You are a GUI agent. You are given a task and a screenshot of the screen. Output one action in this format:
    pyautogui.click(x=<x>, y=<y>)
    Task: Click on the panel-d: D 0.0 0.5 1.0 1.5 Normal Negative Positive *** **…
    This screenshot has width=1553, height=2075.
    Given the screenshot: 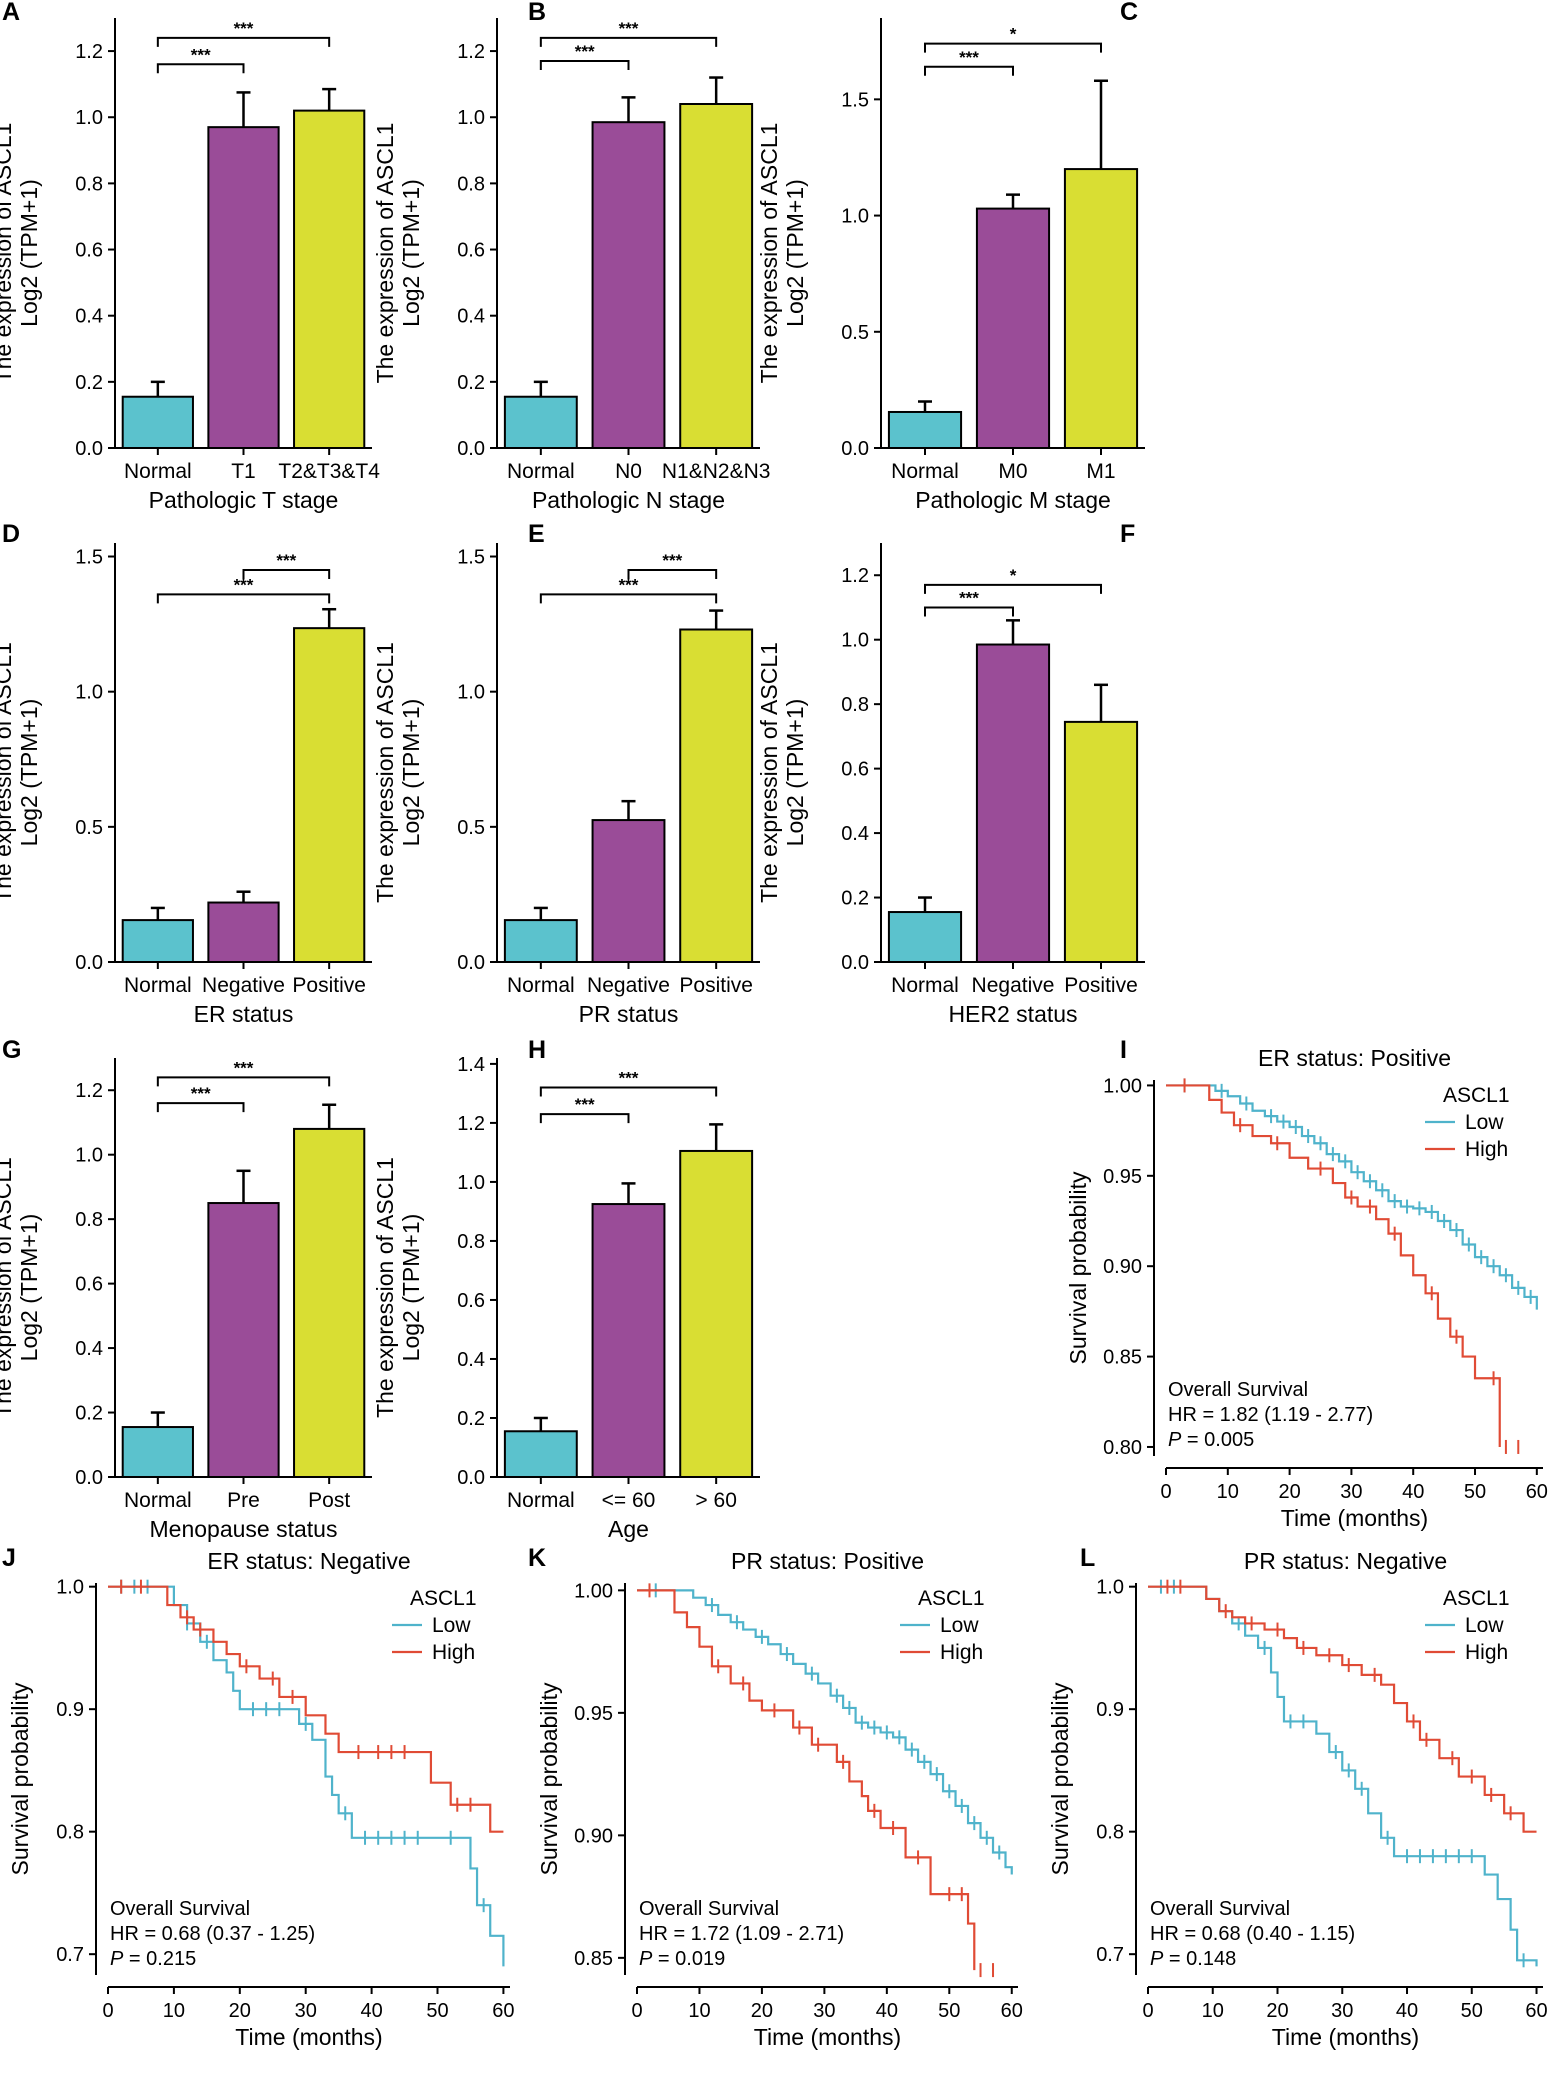 What is the action you would take?
    pyautogui.click(x=186, y=773)
    